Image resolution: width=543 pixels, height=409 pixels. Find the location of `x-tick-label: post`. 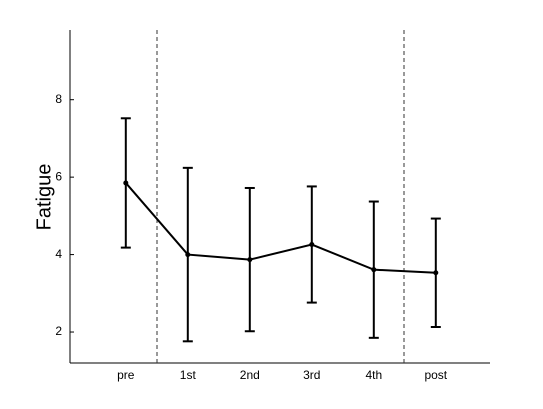

x-tick-label: post is located at coordinates (435, 375).